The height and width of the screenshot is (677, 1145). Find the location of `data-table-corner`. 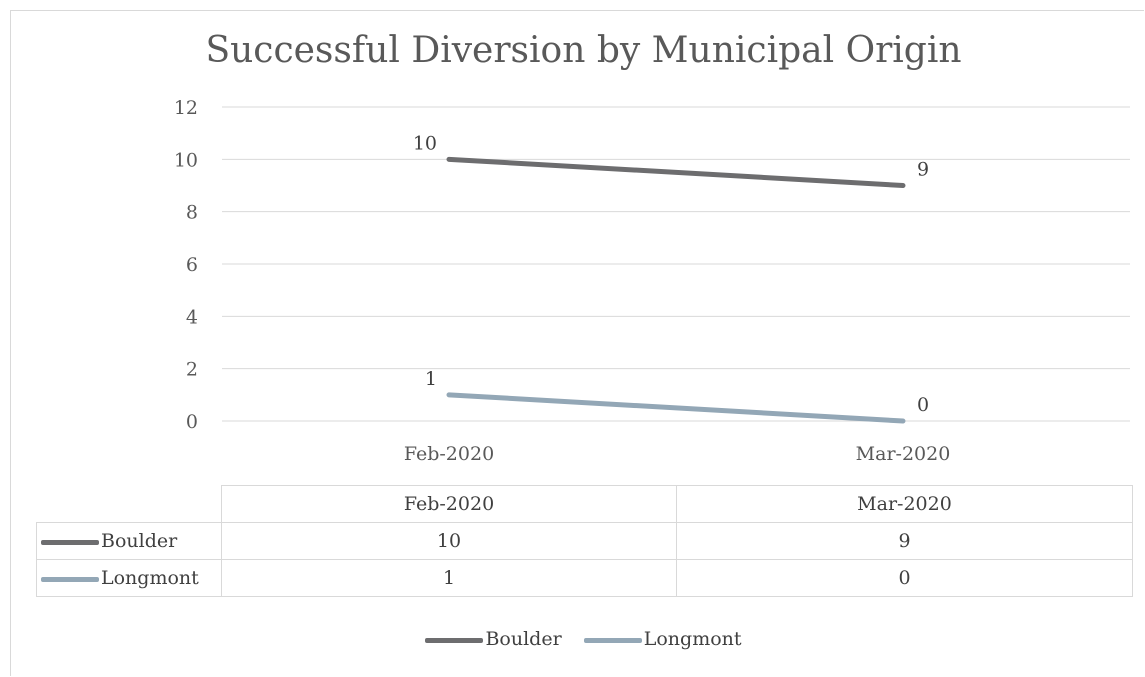

data-table-corner is located at coordinates (129, 504).